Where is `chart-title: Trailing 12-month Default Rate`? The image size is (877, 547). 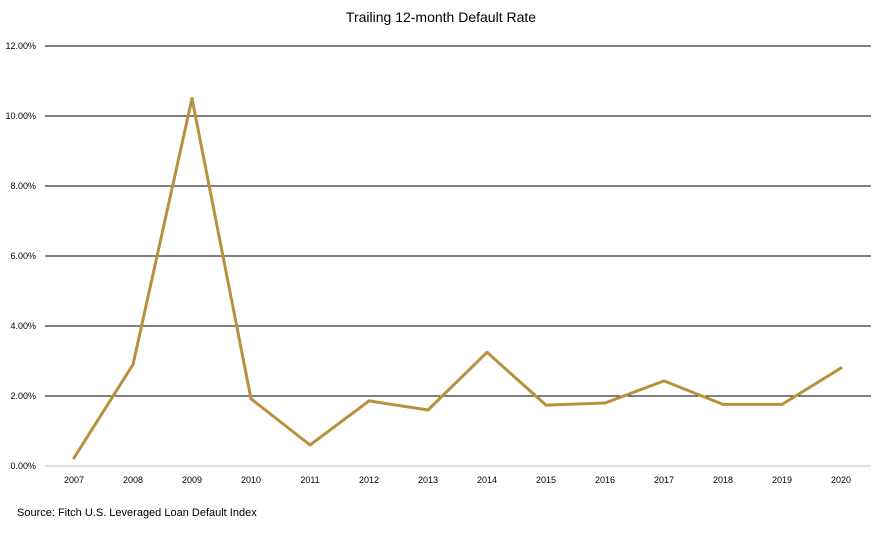 chart-title: Trailing 12-month Default Rate is located at coordinates (441, 17).